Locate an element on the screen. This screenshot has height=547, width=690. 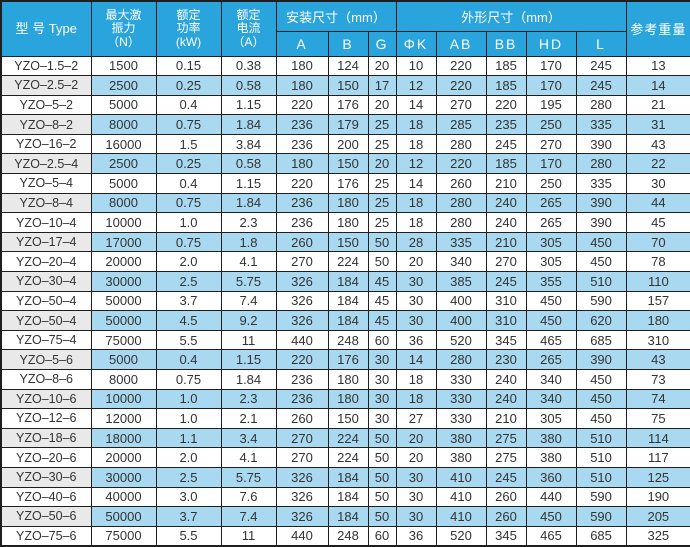
value-cell: 245 is located at coordinates (506, 281).